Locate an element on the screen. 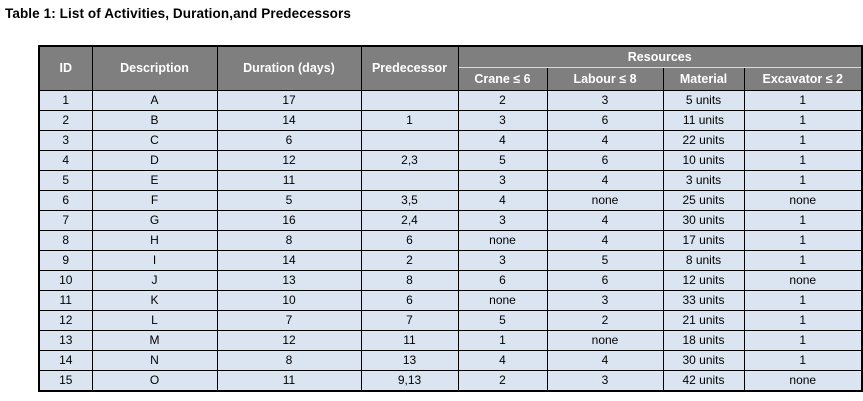 The width and height of the screenshot is (863, 401). col-header-material: Material is located at coordinates (703, 78).